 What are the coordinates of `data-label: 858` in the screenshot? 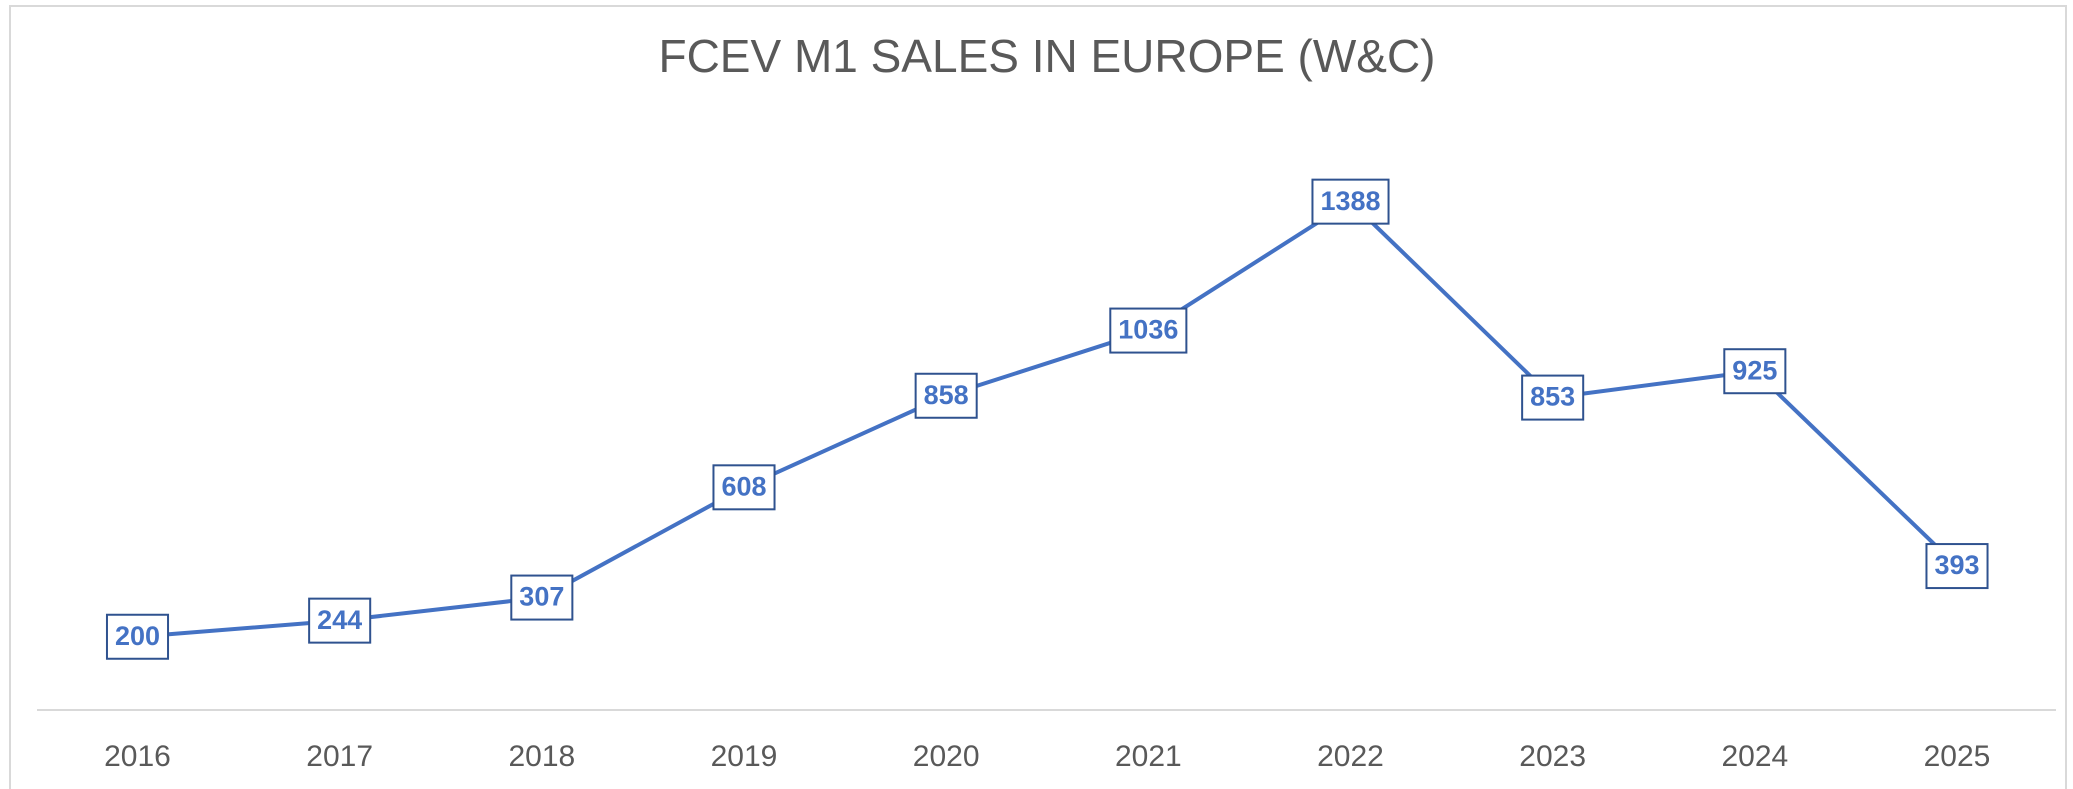 It's located at (946, 395).